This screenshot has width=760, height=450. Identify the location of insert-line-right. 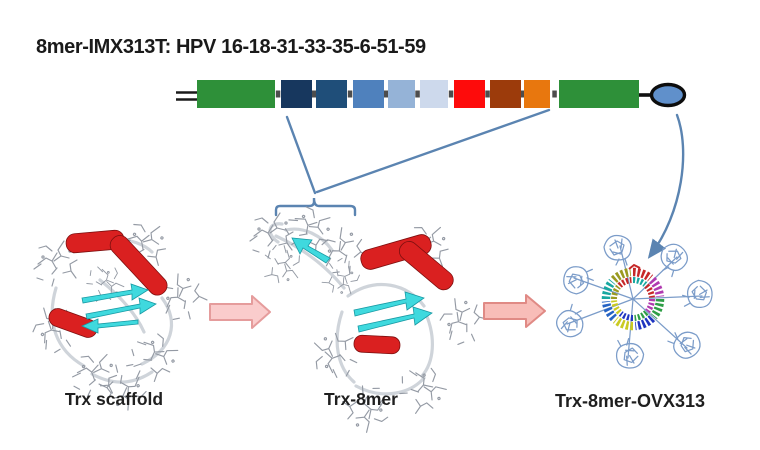
(433, 151).